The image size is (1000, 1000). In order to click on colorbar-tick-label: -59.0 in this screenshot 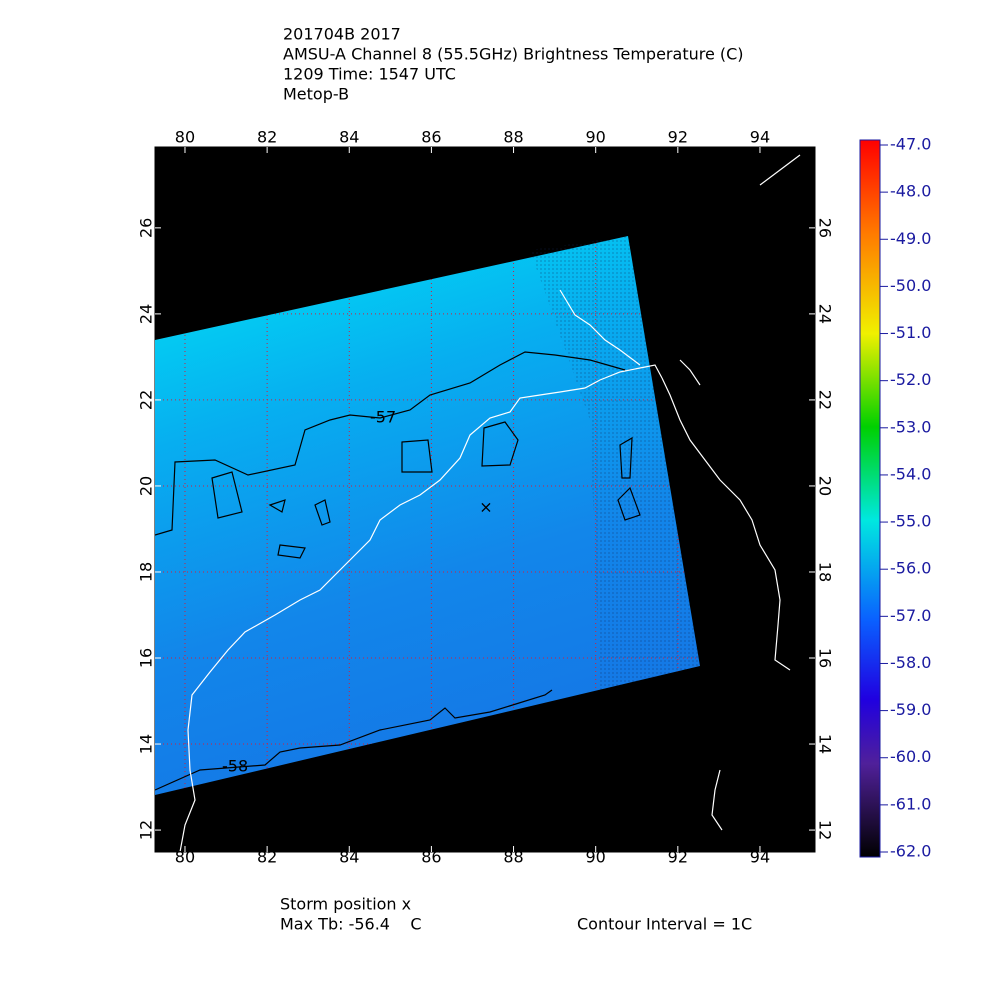, I will do `click(910, 709)`.